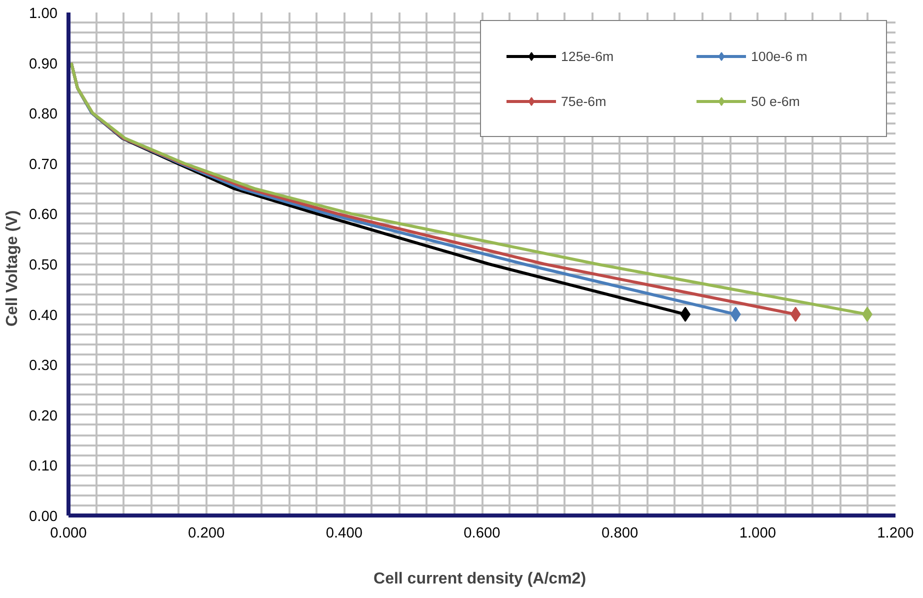  Describe the element at coordinates (43, 517) in the screenshot. I see `y-tick-label: 0.00` at that location.